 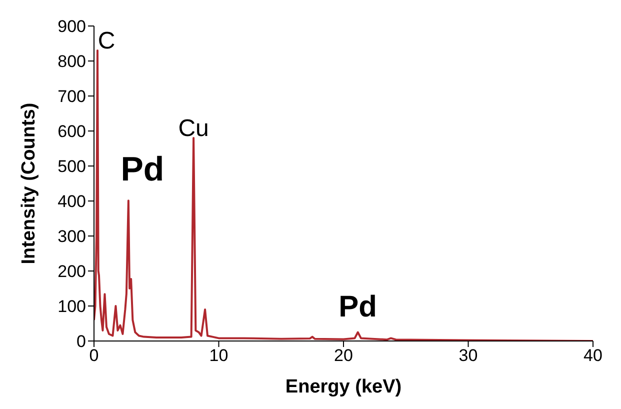 What do you see at coordinates (72, 96) in the screenshot?
I see `y-tick-label: 700` at bounding box center [72, 96].